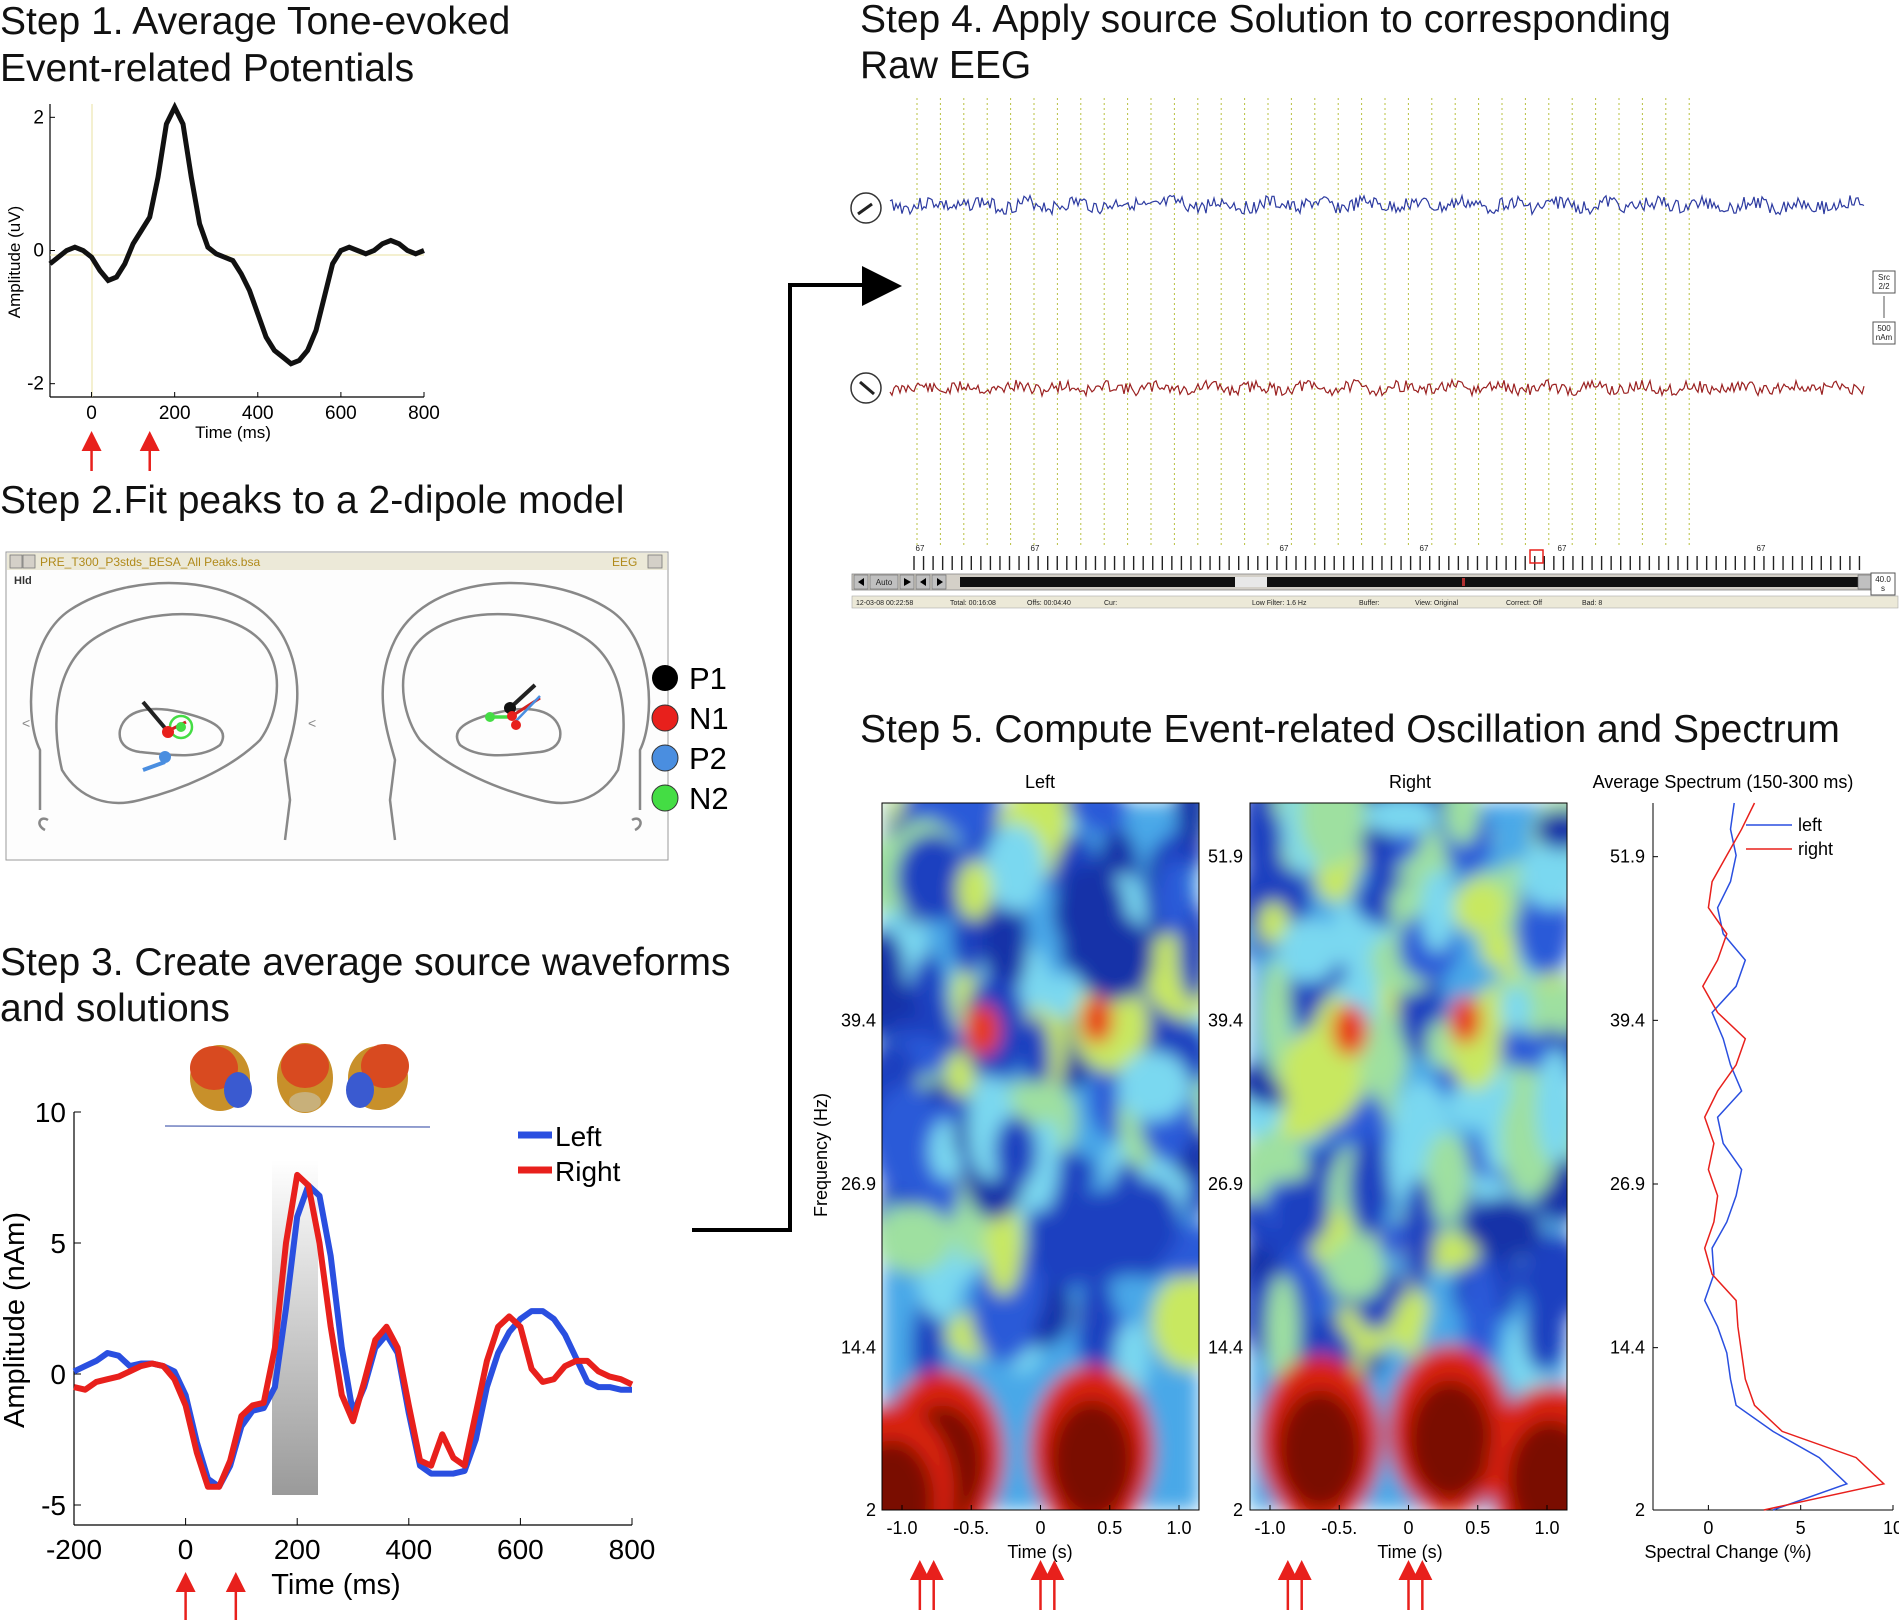 The width and height of the screenshot is (1899, 1621). Describe the element at coordinates (861, 582) in the screenshot. I see `nav-back-icon` at that location.